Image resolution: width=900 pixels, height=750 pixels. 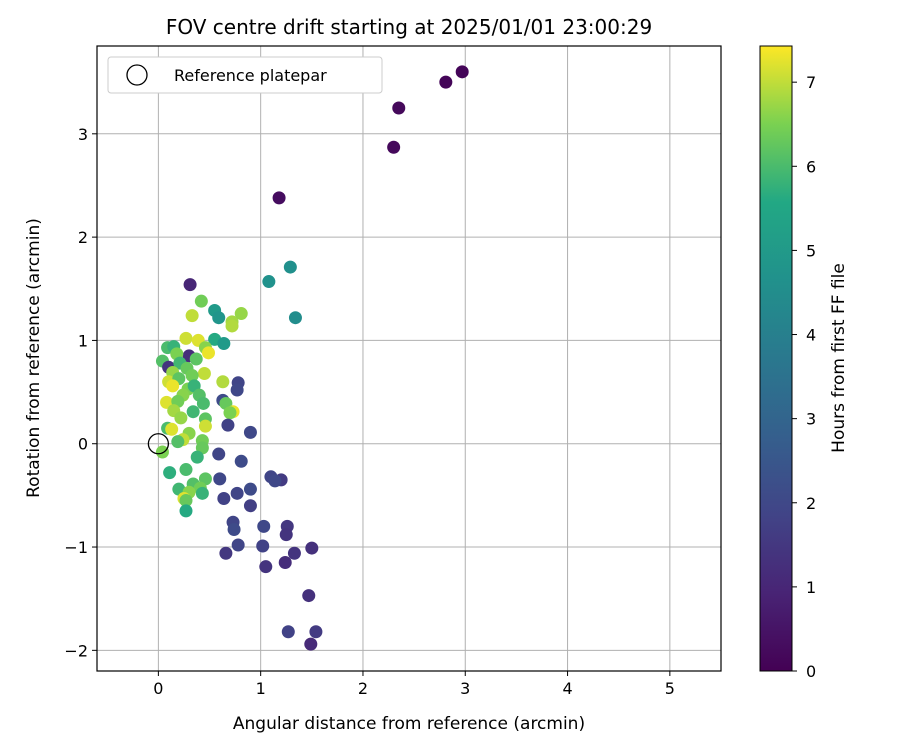 I want to click on legend-marker-reference-platepar, so click(x=137, y=75).